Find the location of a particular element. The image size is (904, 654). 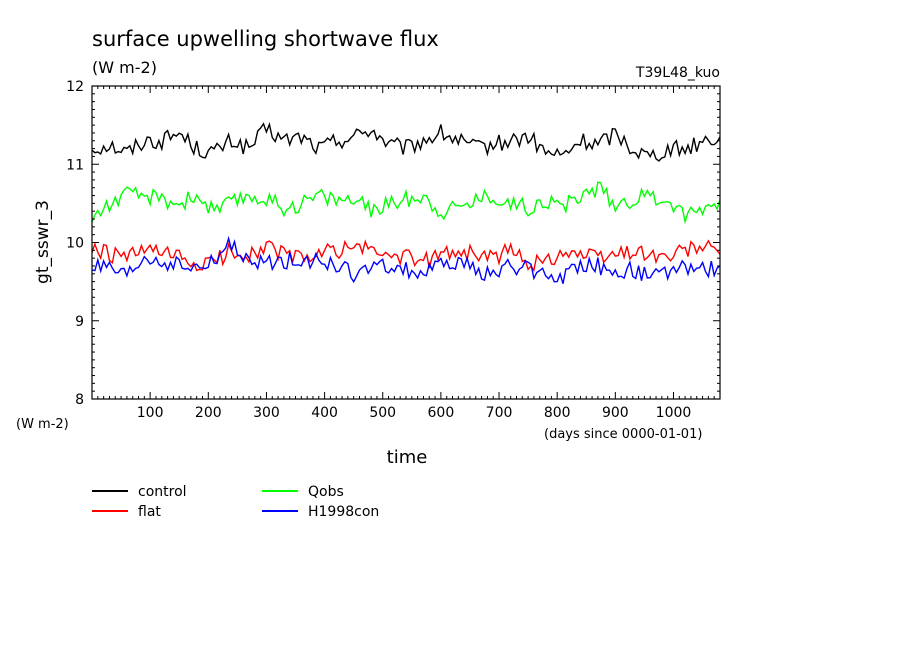

series-line-h1998con is located at coordinates (406, 259).